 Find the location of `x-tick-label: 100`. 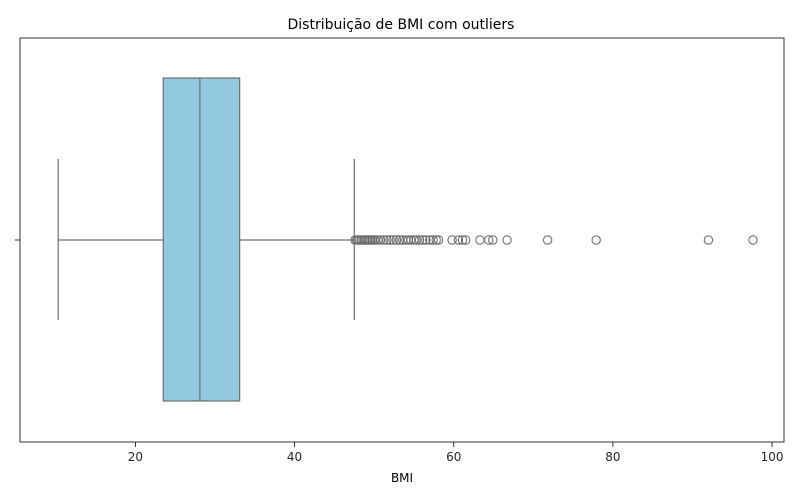

x-tick-label: 100 is located at coordinates (772, 457).